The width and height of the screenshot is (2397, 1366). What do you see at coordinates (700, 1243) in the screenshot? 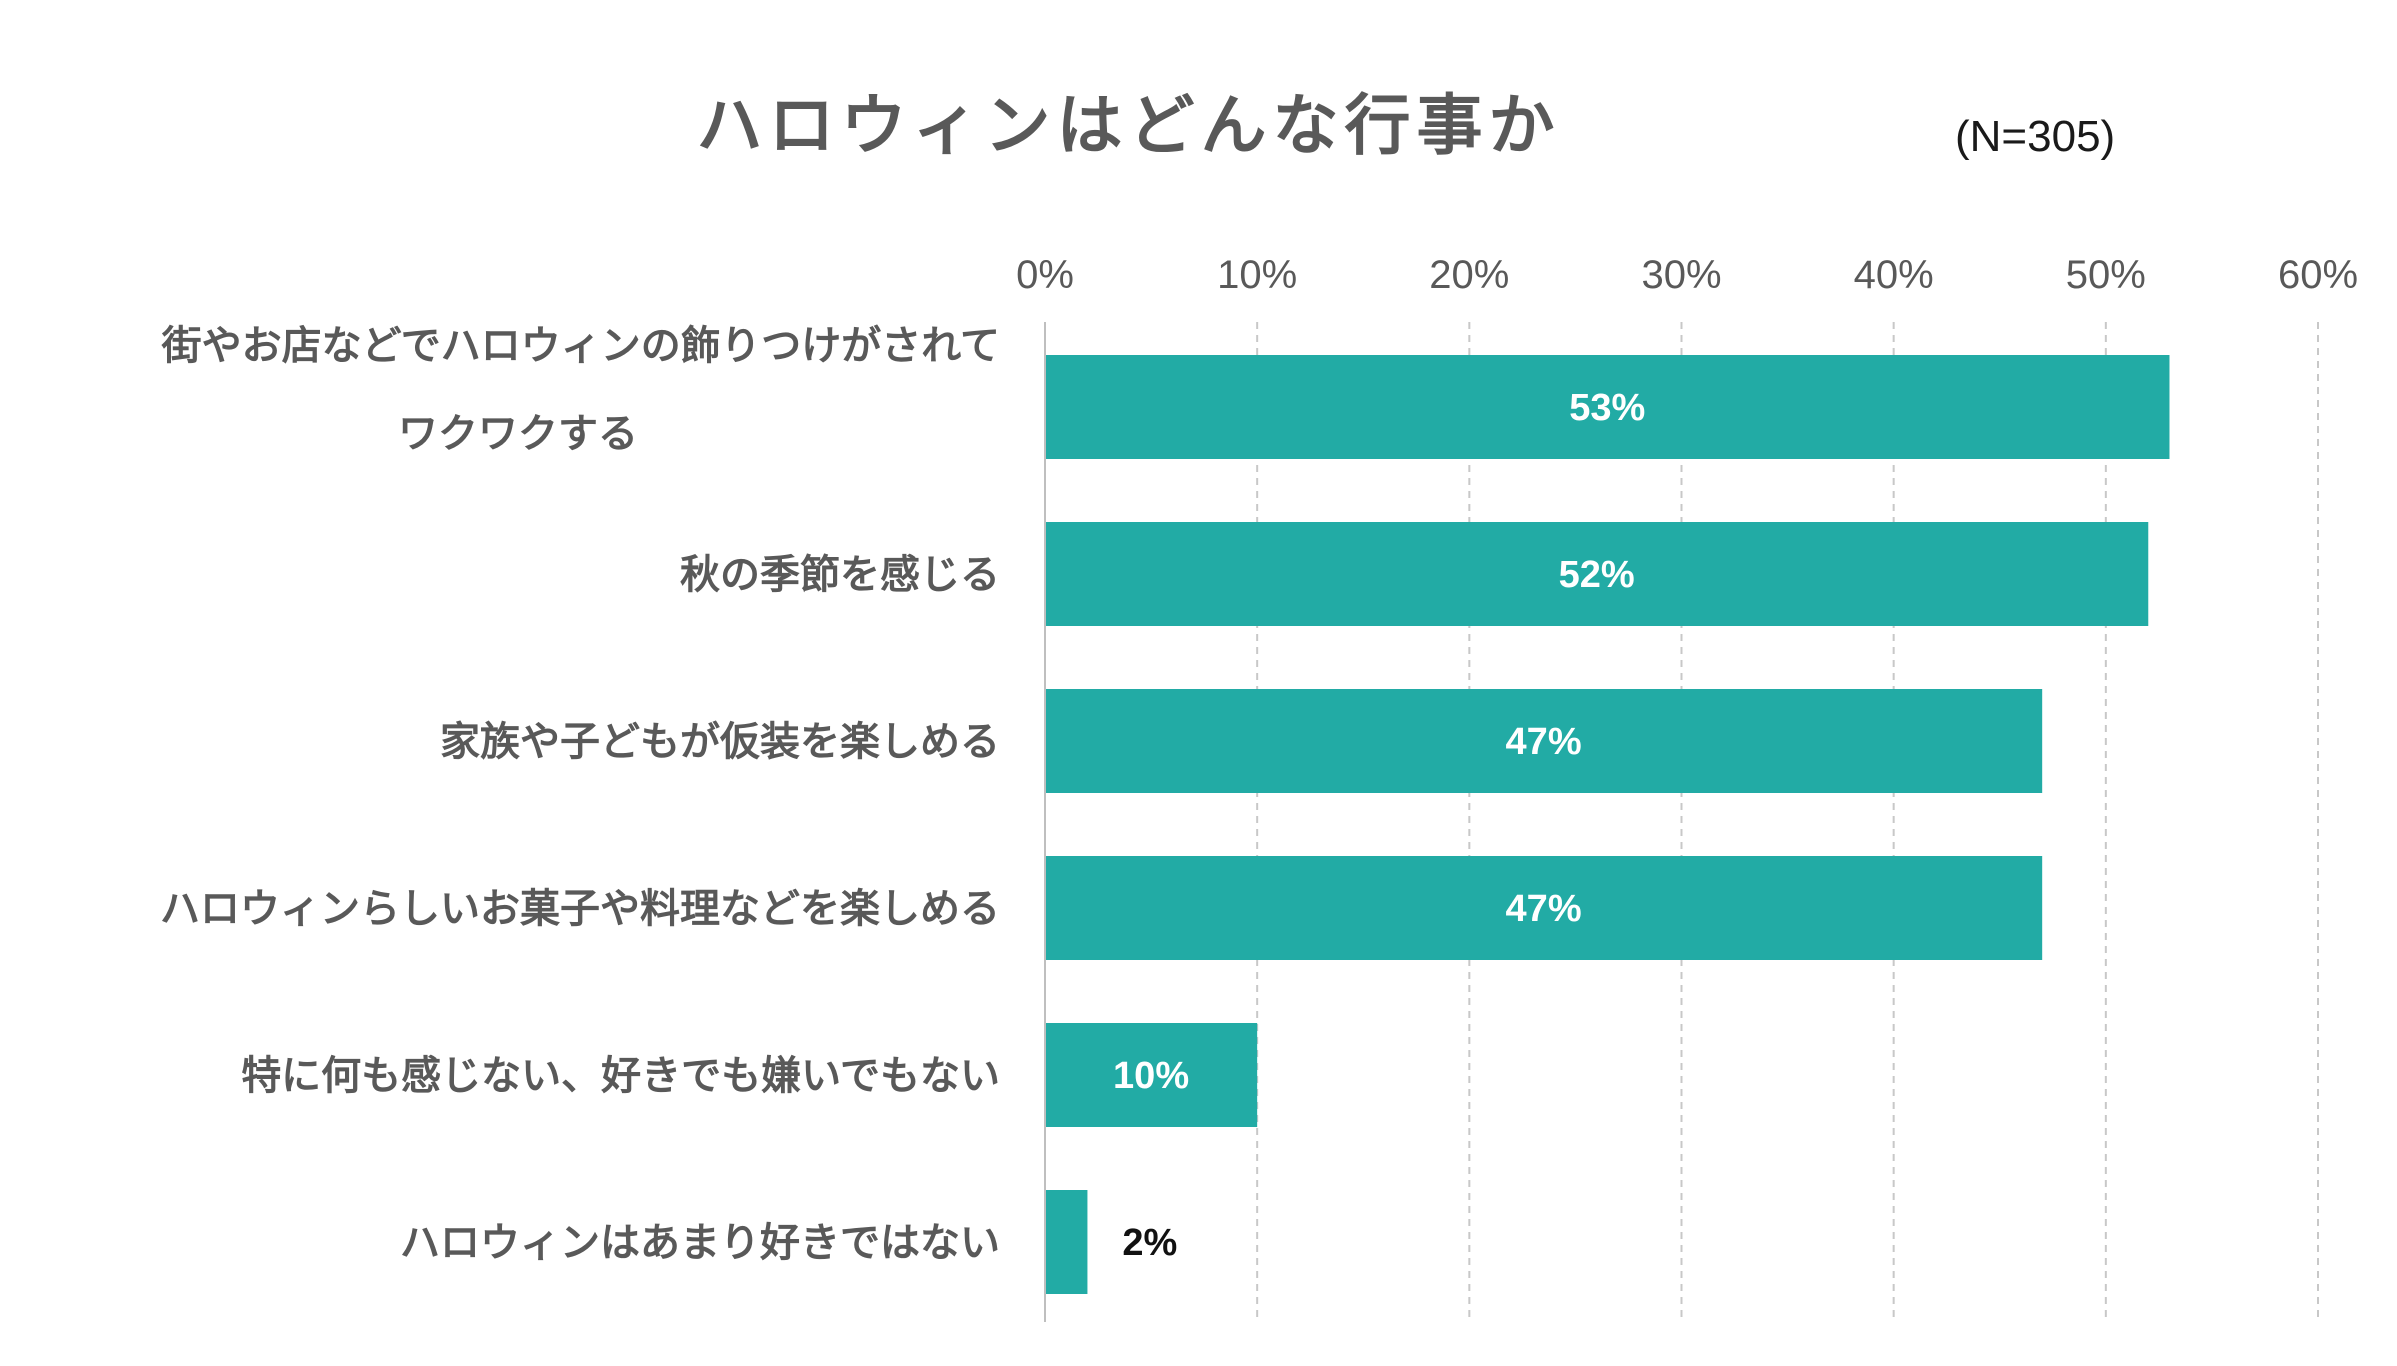
I see `category-label: ハロウィンはあまり好きではない` at bounding box center [700, 1243].